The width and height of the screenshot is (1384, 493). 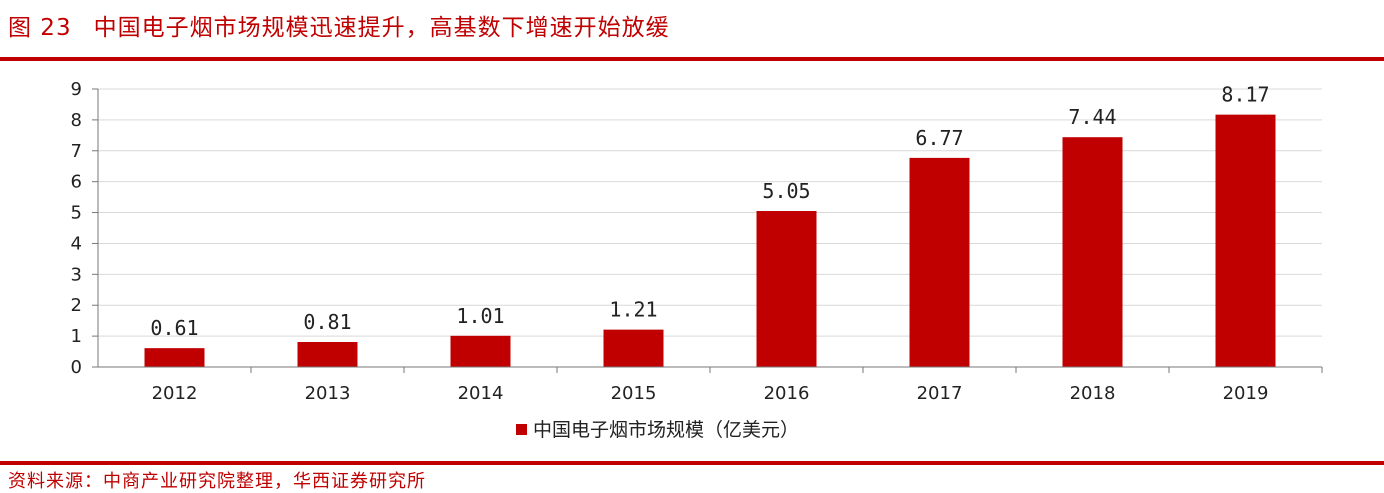 What do you see at coordinates (737, 385) in the screenshot?
I see `x-axis-ticks: 2012 2013 2014 2015 2016 2017 2018 2019` at bounding box center [737, 385].